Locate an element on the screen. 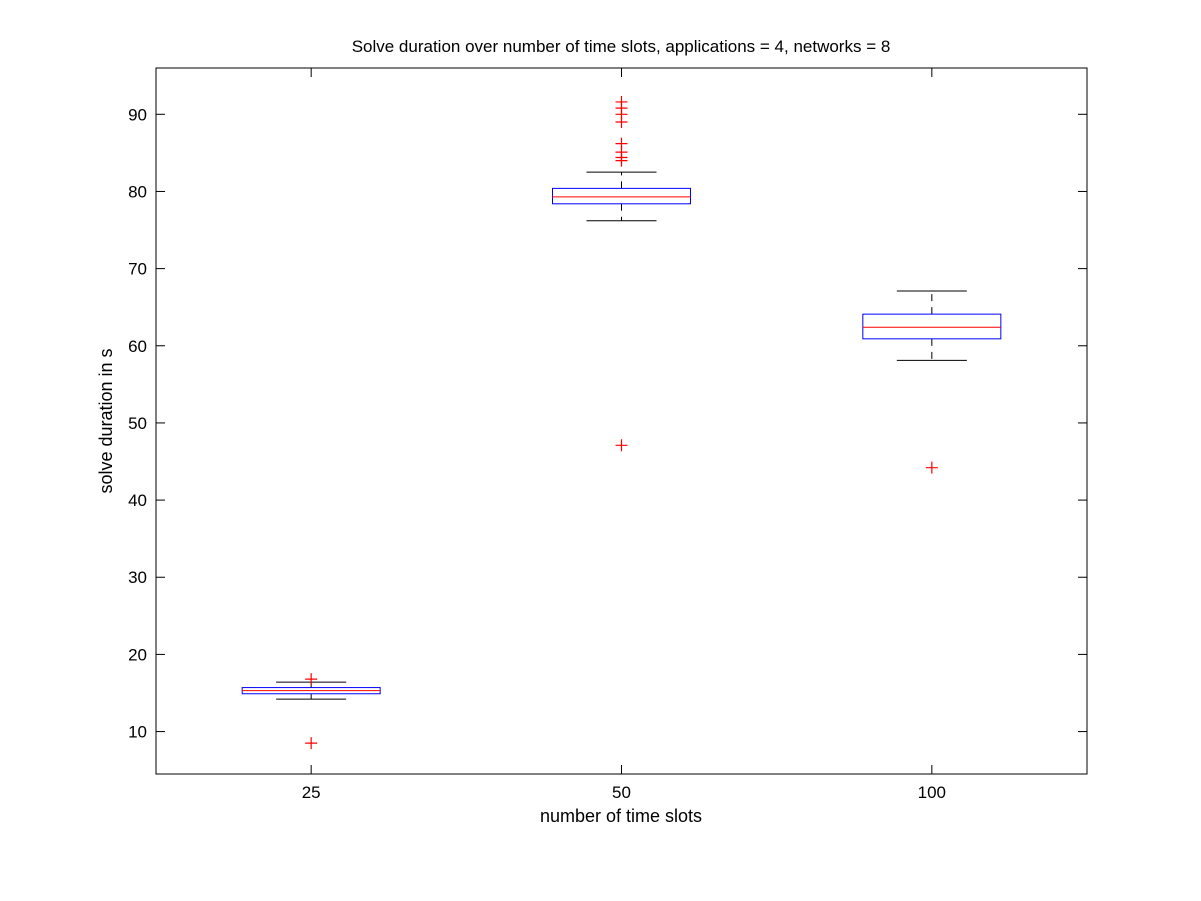 The height and width of the screenshot is (901, 1201). y-tick-label: 20 is located at coordinates (137, 654).